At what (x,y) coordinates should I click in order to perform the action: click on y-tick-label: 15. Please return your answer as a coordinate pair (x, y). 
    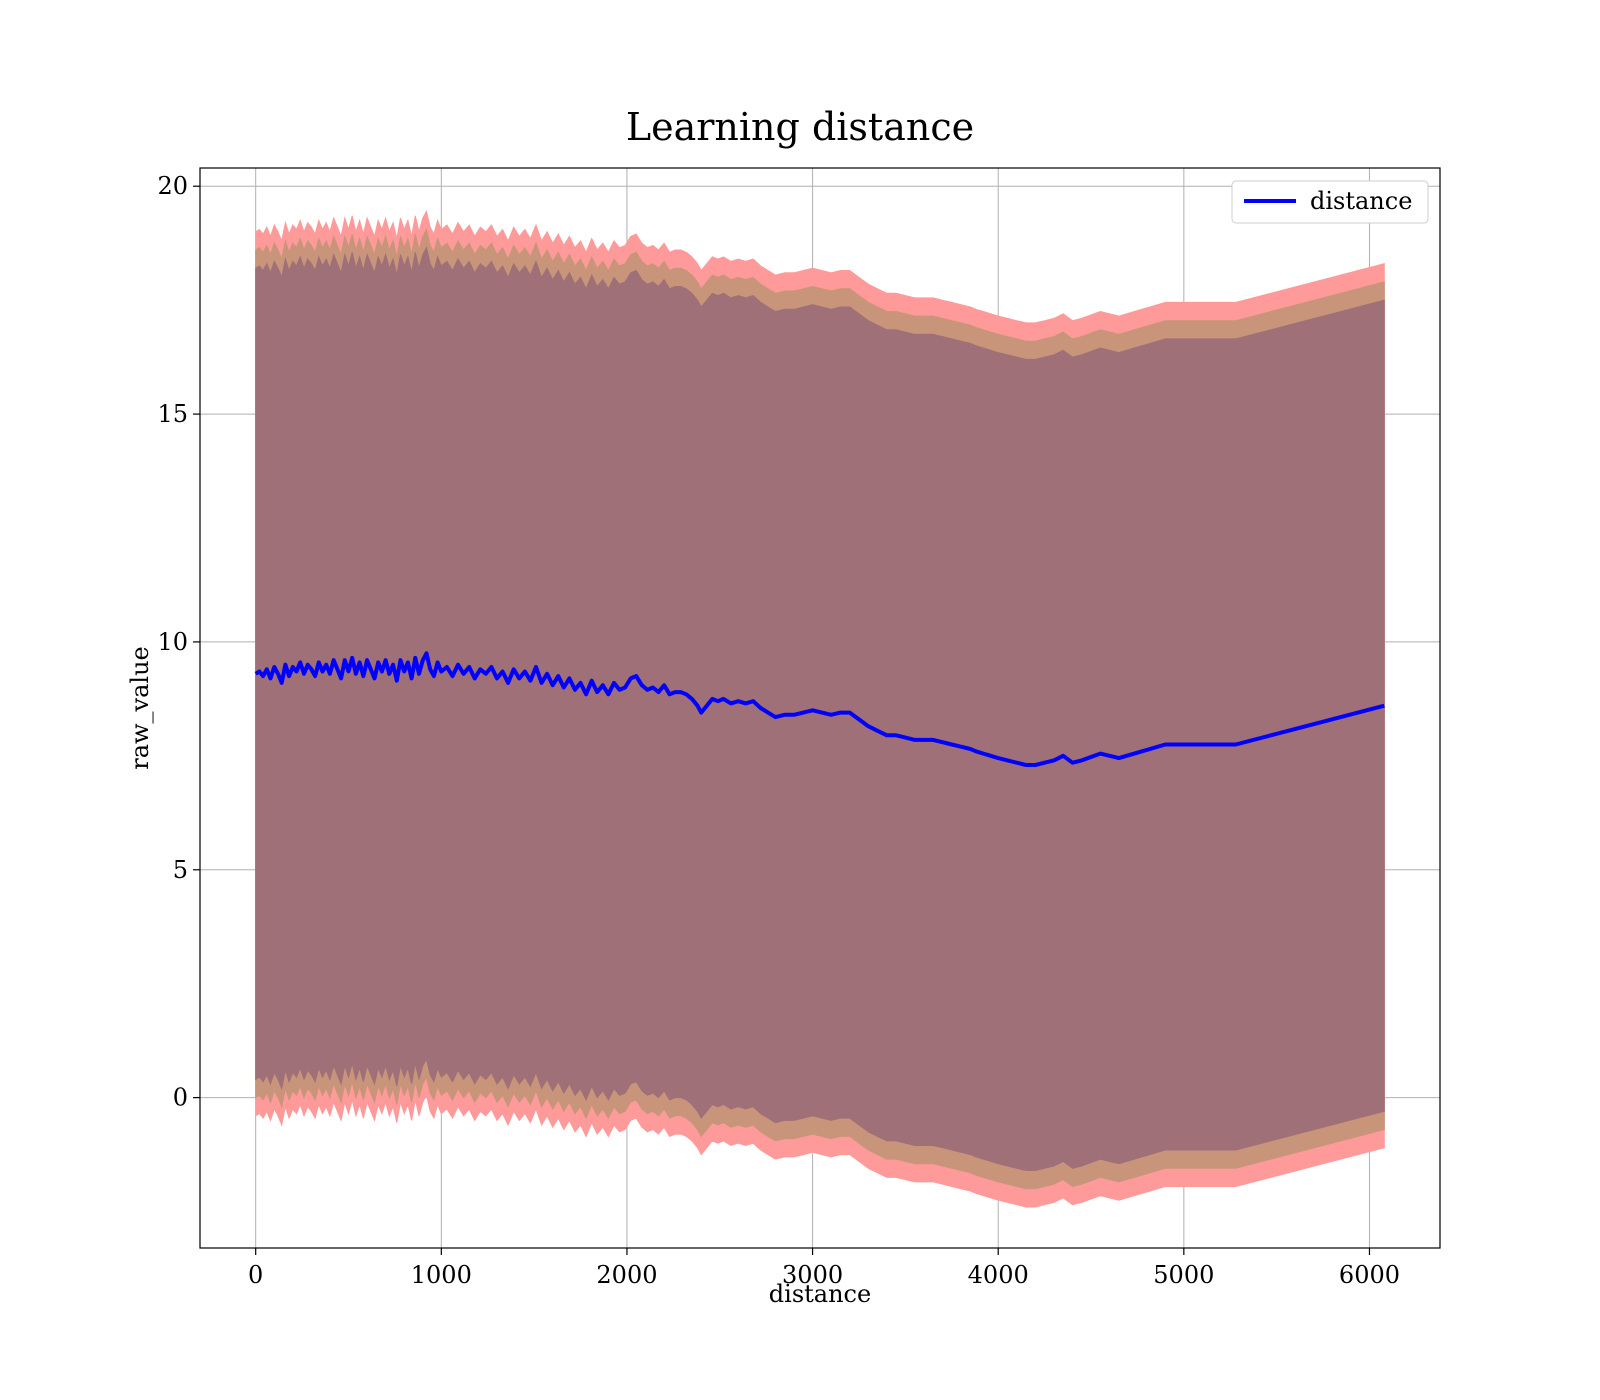
    Looking at the image, I should click on (172, 414).